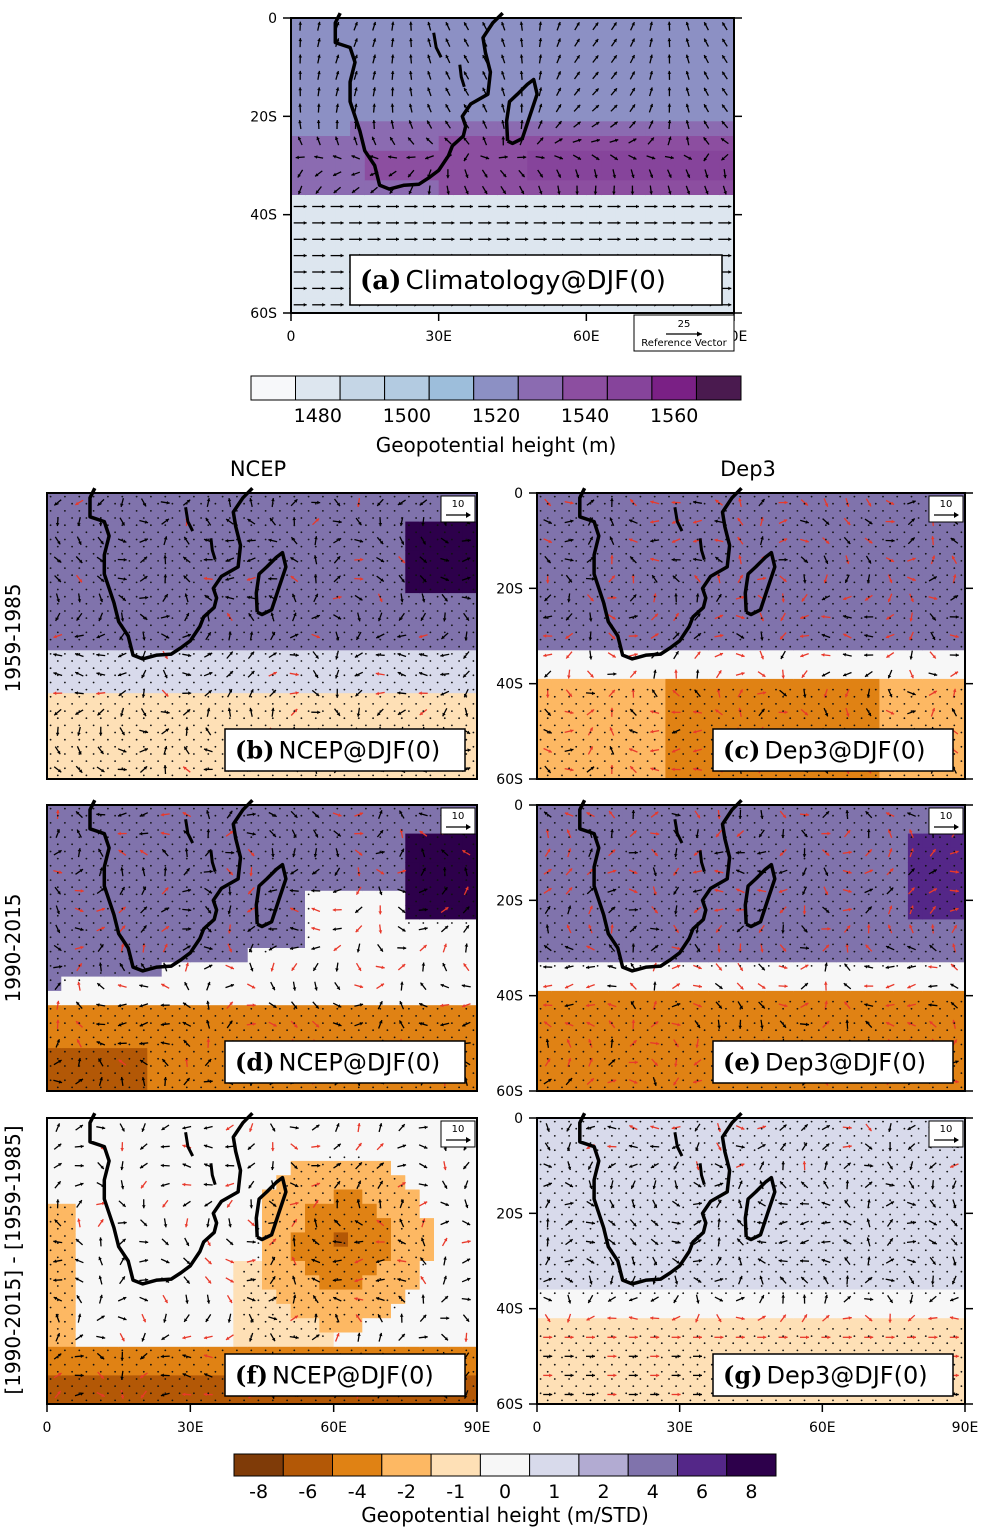 The width and height of the screenshot is (986, 1530). What do you see at coordinates (263, 117) in the screenshot?
I see `y-tick-label: 20S` at bounding box center [263, 117].